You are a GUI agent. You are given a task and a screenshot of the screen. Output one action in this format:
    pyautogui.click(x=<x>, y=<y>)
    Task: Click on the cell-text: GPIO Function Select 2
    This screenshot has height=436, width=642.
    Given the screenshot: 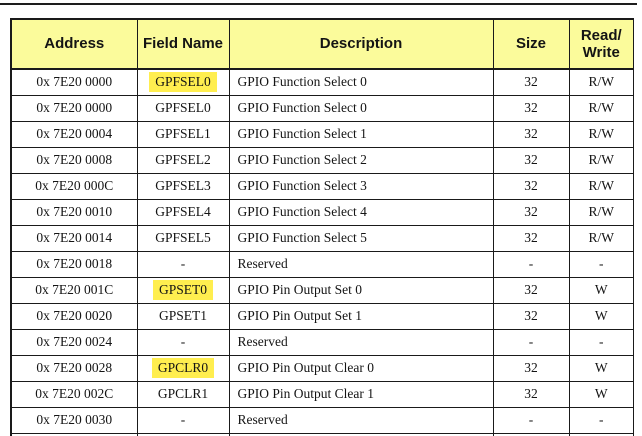 What is the action you would take?
    pyautogui.click(x=302, y=159)
    